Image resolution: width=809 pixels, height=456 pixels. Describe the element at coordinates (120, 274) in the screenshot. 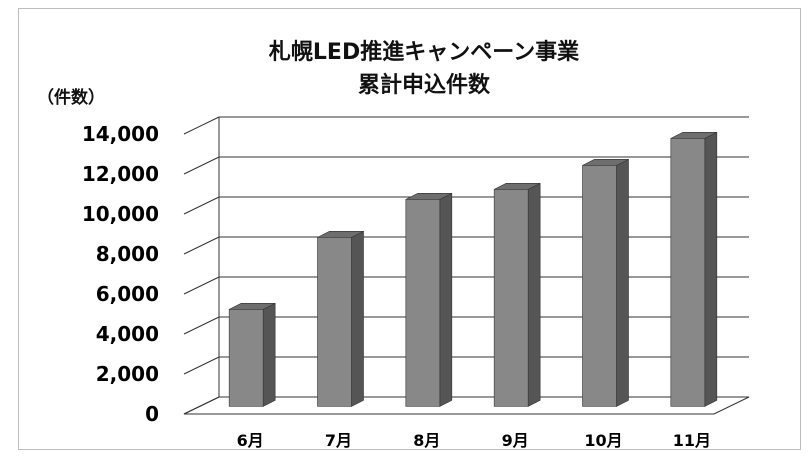

I see `y-axis-ticks: 0 2,000 4,000 6,000 8,000 10,000 12,000 14,000` at that location.